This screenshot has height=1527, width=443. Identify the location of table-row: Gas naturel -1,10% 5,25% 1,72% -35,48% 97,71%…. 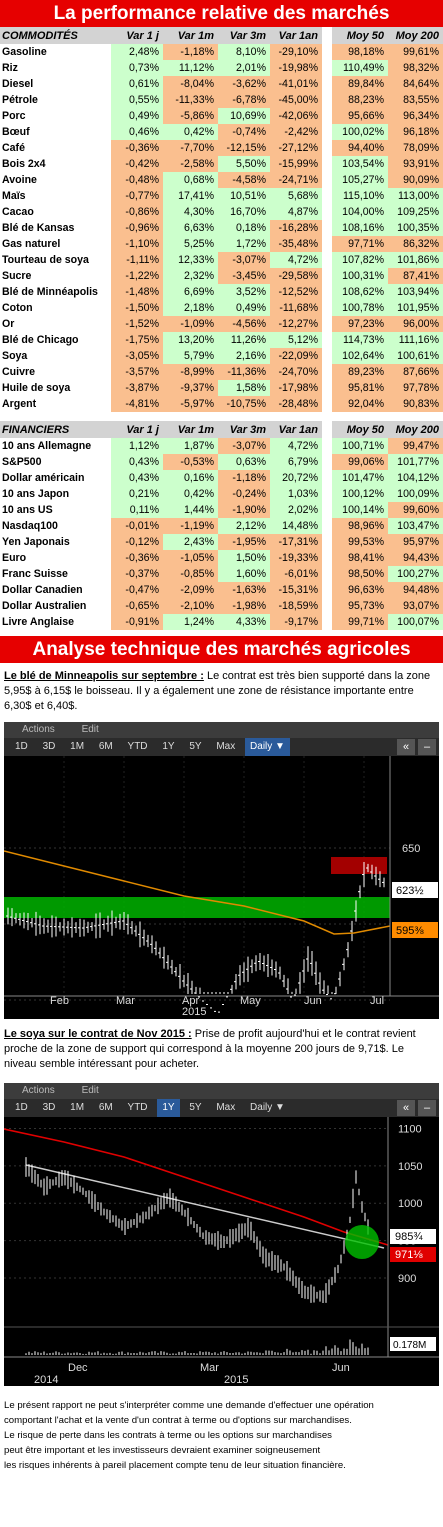
(221, 244).